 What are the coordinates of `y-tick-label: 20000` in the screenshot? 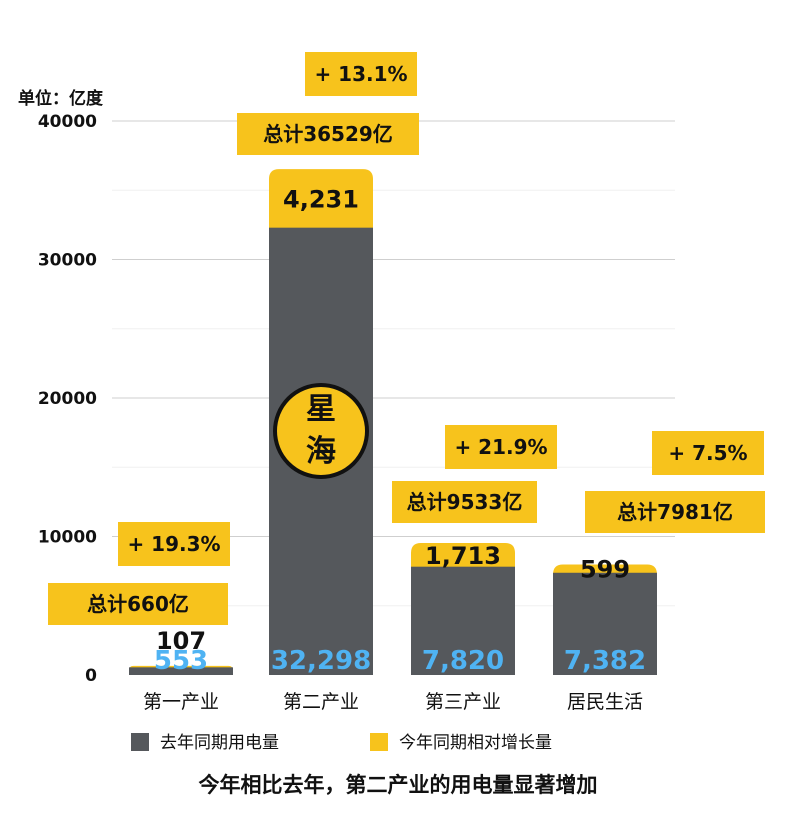 It's located at (67, 399).